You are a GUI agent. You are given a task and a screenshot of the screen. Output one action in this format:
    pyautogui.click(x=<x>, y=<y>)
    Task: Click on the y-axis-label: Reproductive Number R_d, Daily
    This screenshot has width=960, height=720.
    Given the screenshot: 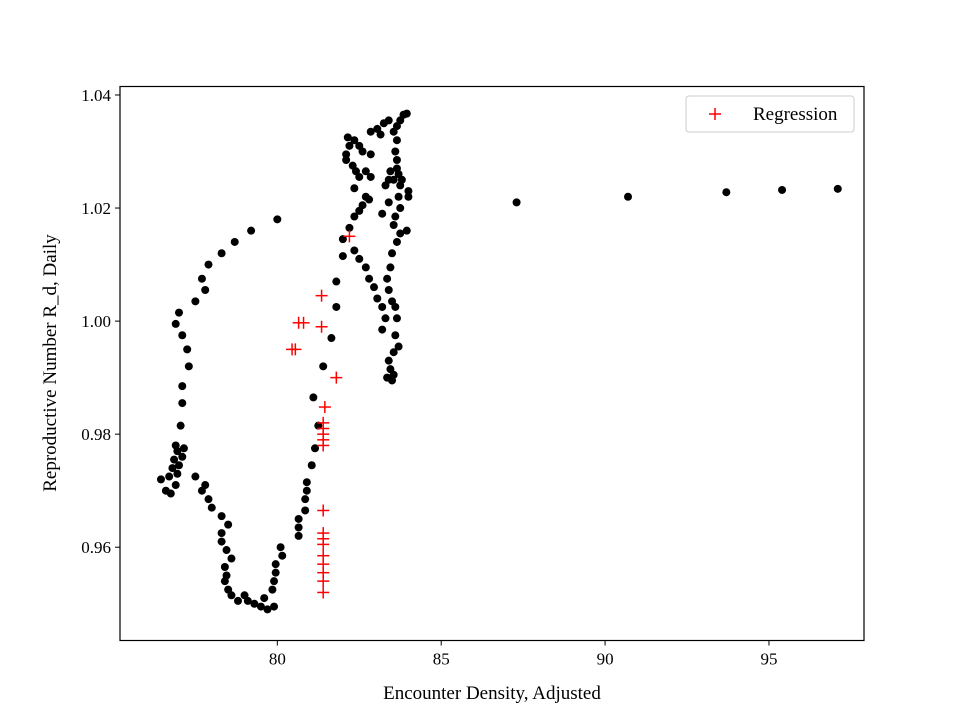 What is the action you would take?
    pyautogui.click(x=50, y=363)
    